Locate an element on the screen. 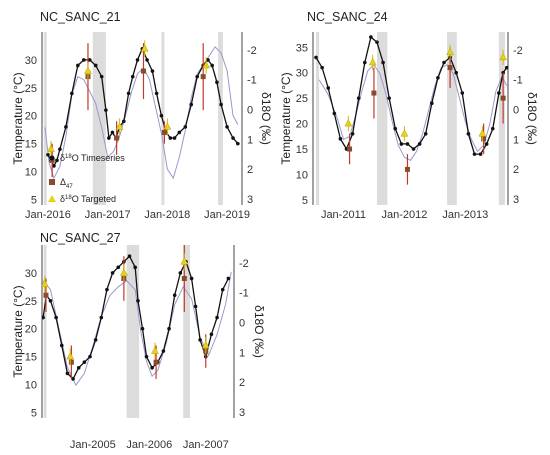 The width and height of the screenshot is (550, 455). x-tick-label: Jan-2019 is located at coordinates (227, 215).